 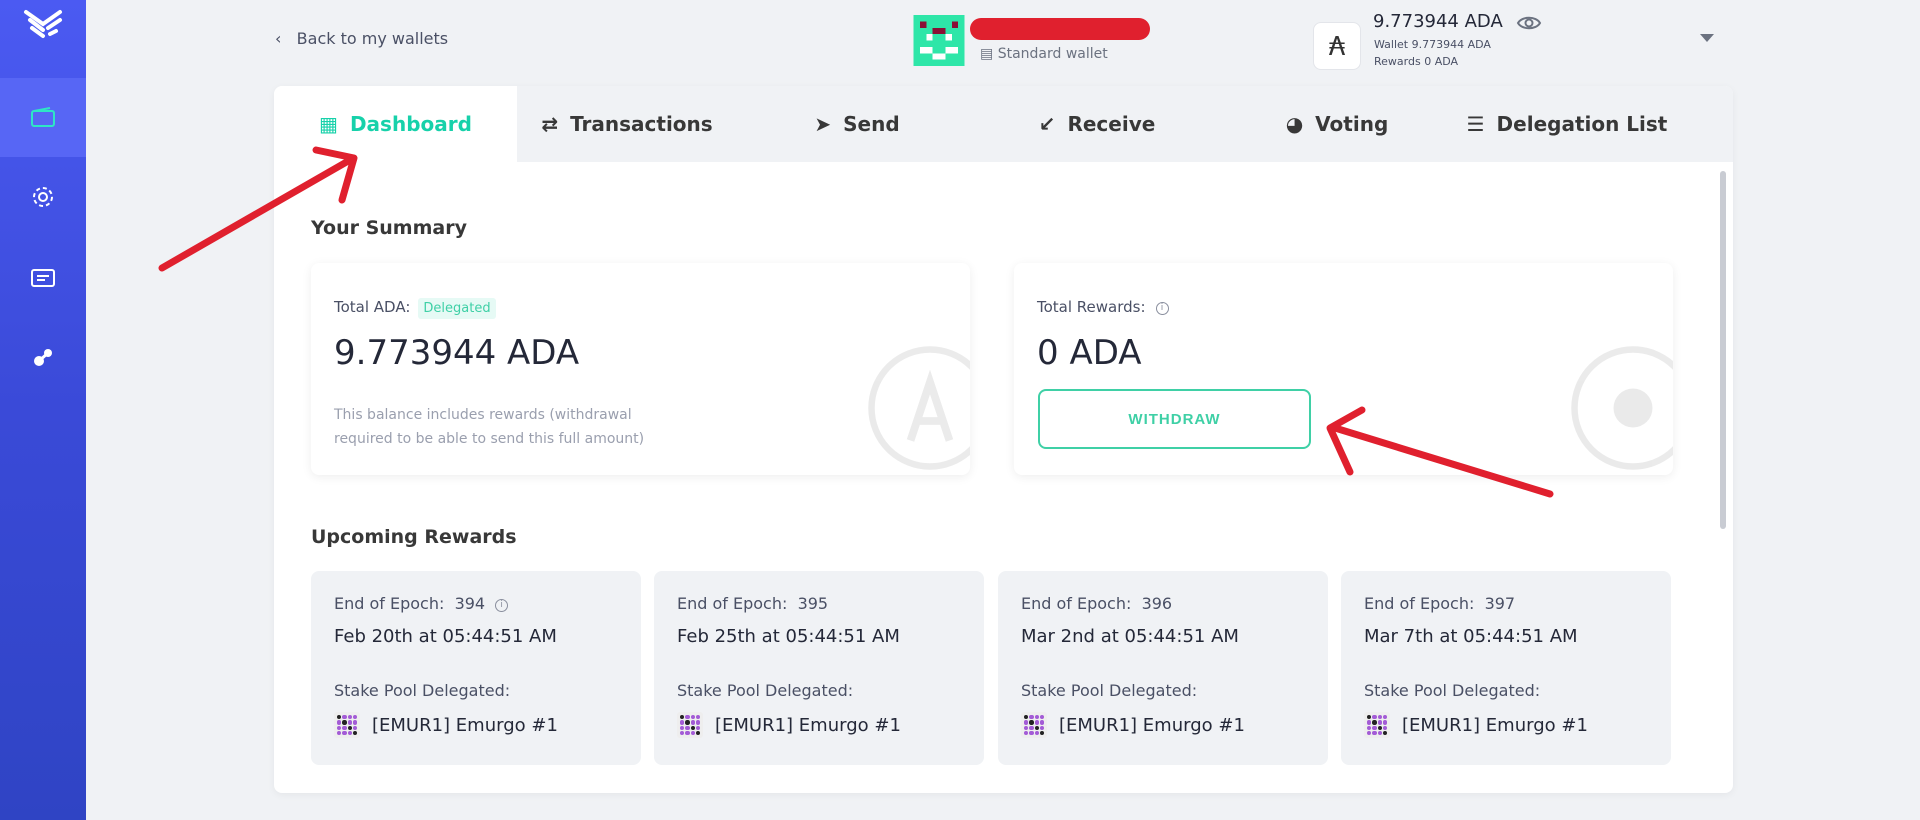 What do you see at coordinates (871, 124) in the screenshot?
I see `tab-label: Send` at bounding box center [871, 124].